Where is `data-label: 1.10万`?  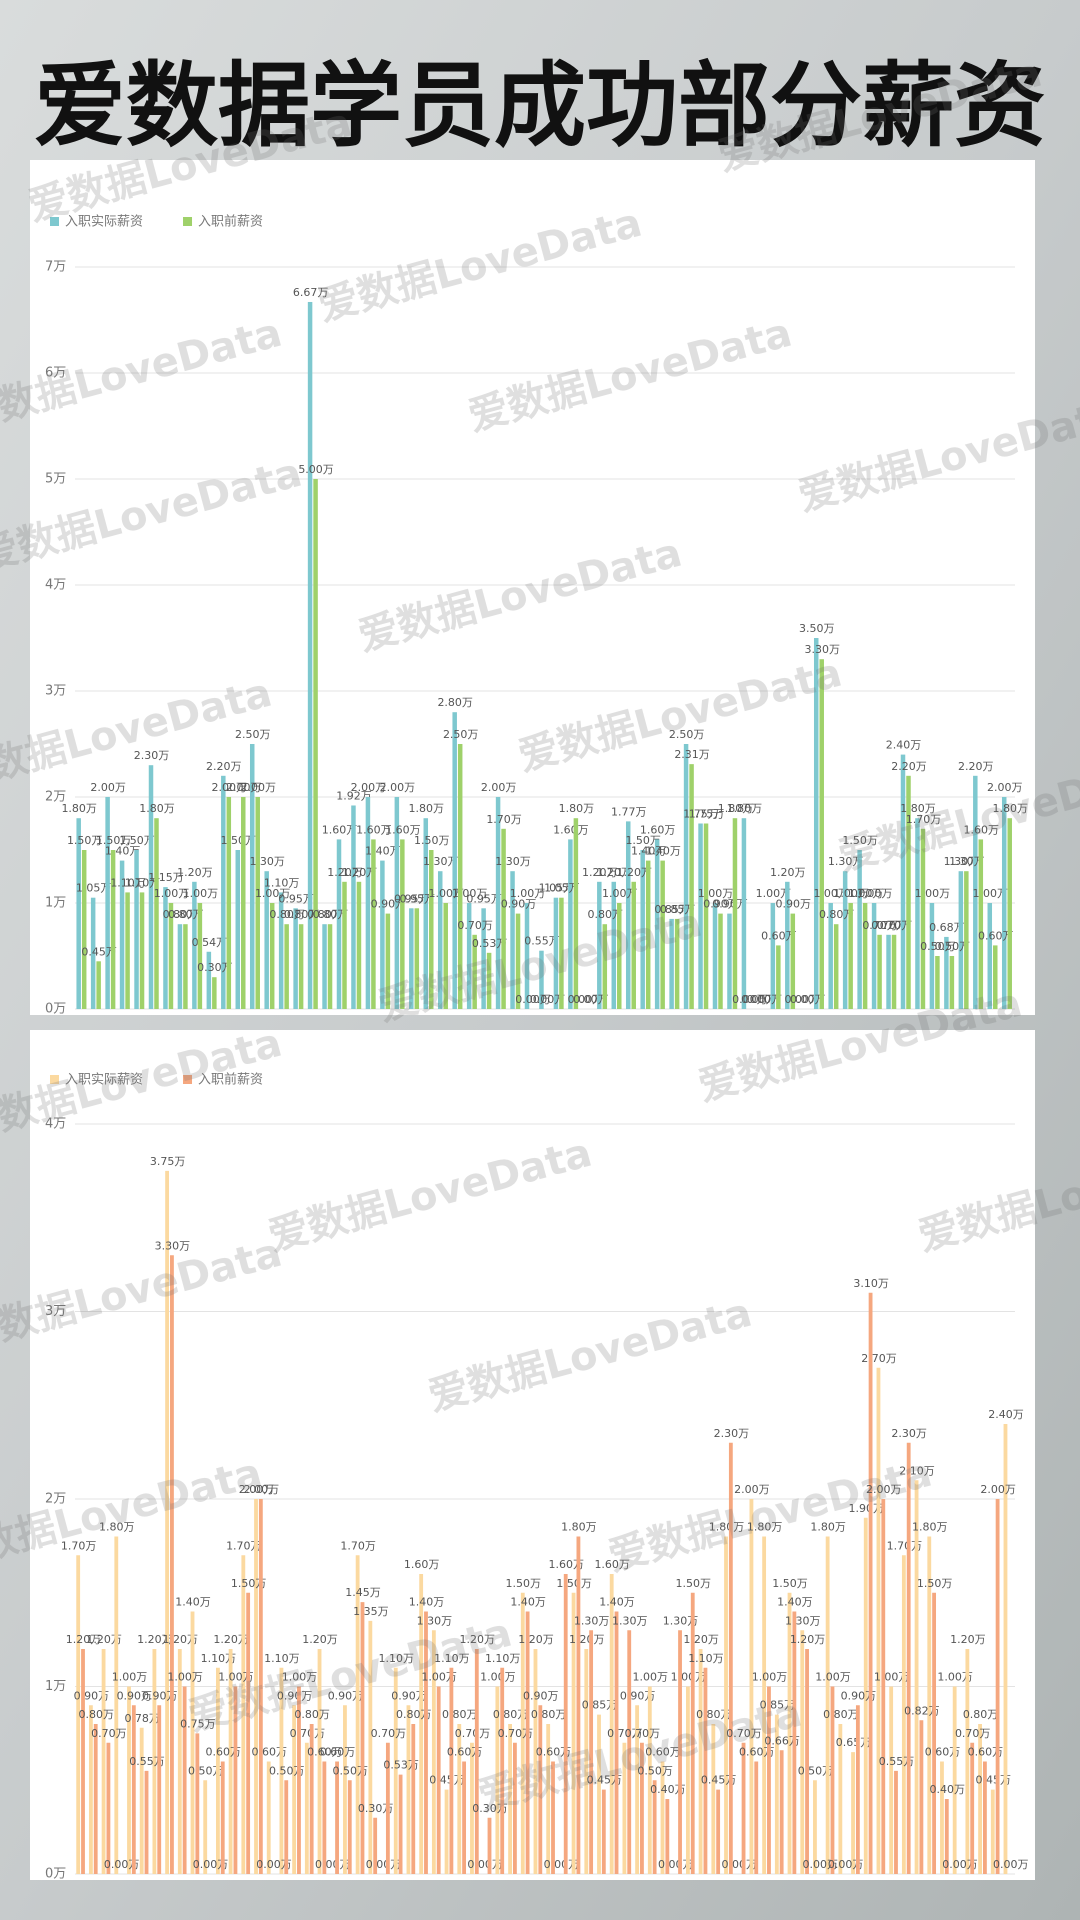 data-label: 1.10万 is located at coordinates (397, 1658).